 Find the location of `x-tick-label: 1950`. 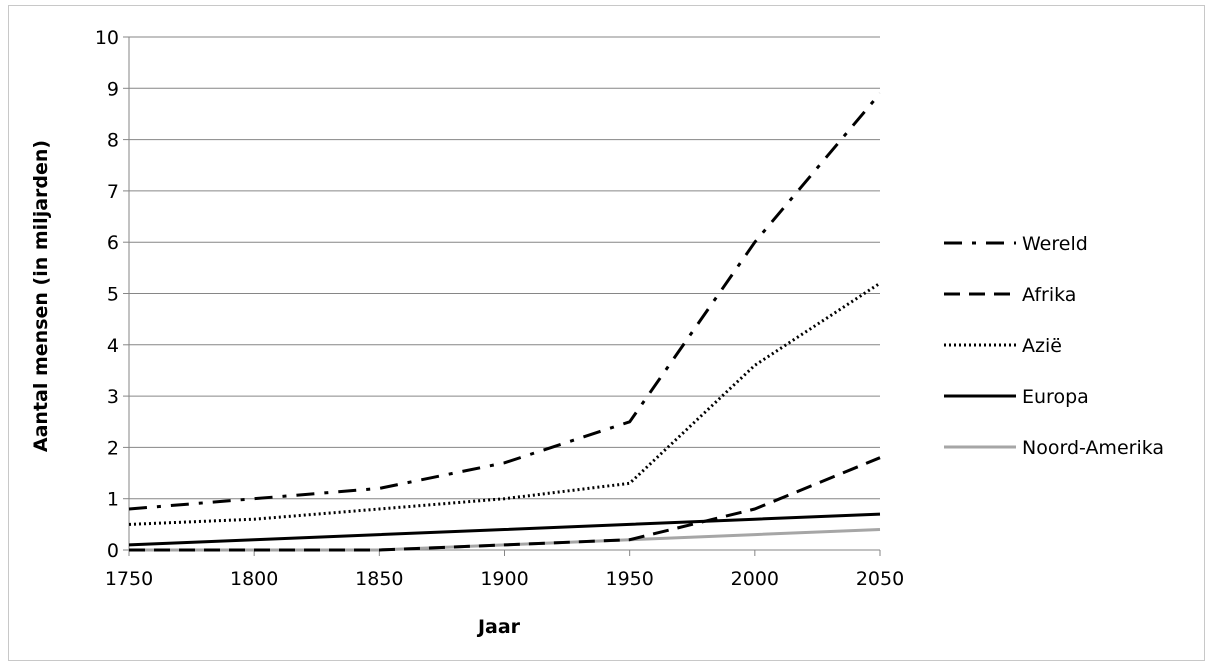

x-tick-label: 1950 is located at coordinates (629, 579).